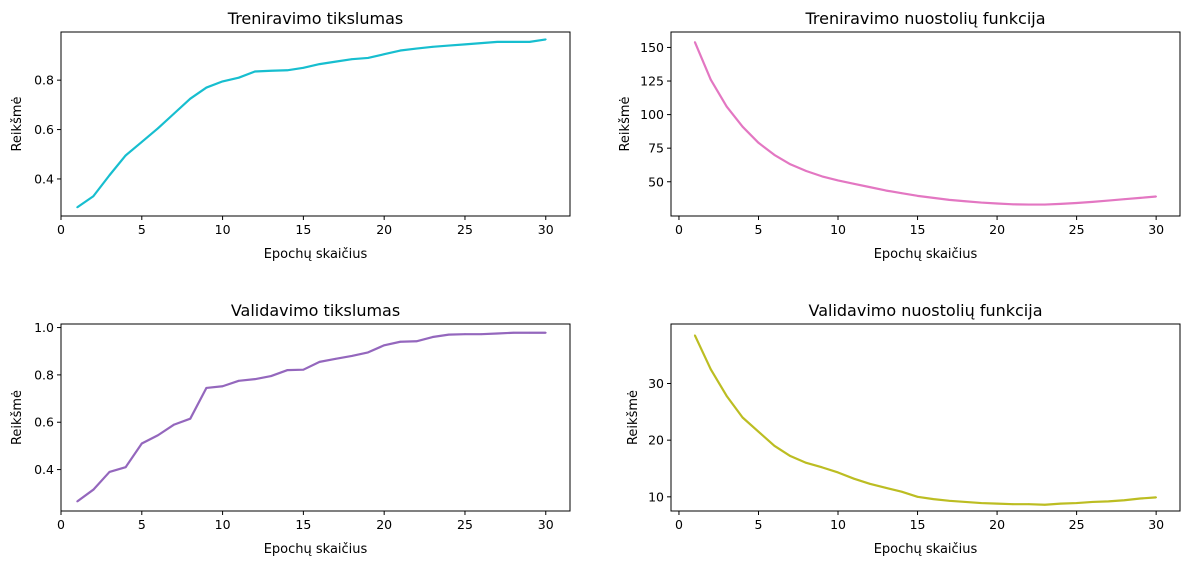 The image size is (1191, 566). What do you see at coordinates (652, 47) in the screenshot?
I see `y-tick-label: 150` at bounding box center [652, 47].